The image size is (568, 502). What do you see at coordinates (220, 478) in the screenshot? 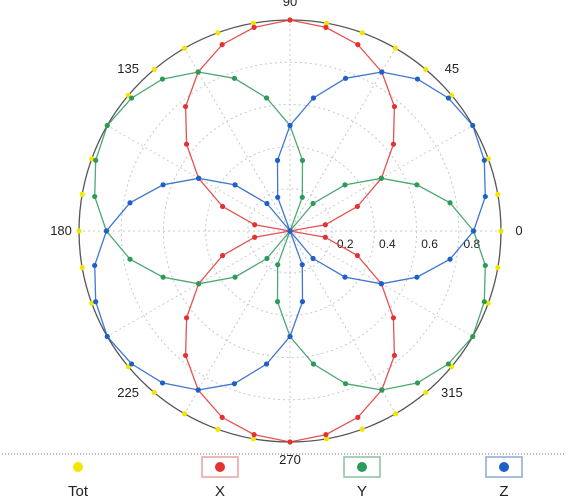
I see `legend-item-x: X` at bounding box center [220, 478].